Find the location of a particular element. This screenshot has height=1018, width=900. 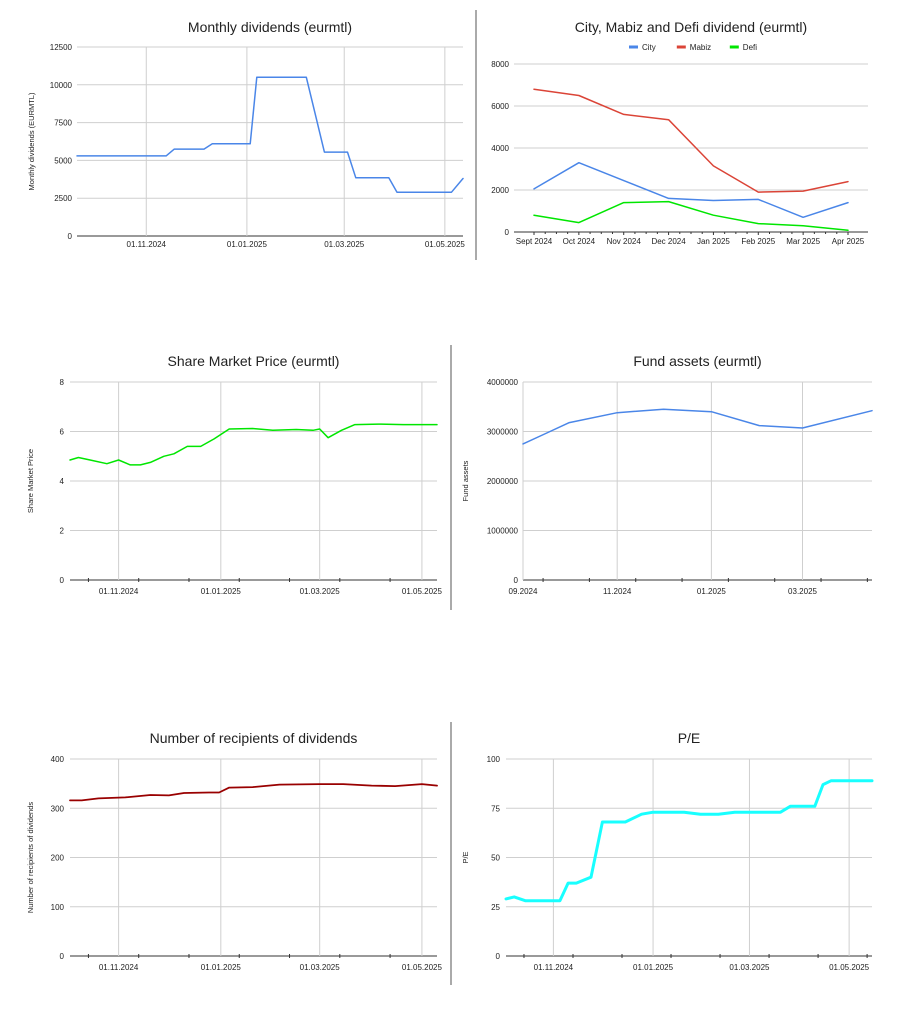

chart-title: Number of recipients of dividends is located at coordinates (254, 738).